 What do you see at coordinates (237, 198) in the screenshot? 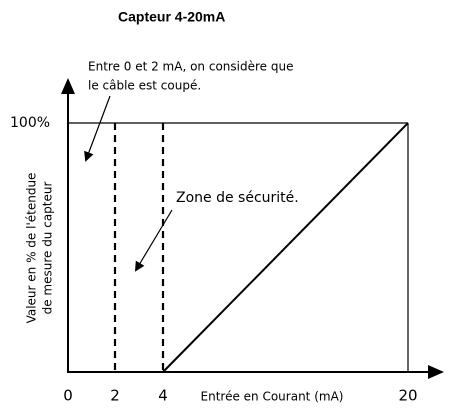
I see `annotation: Zone de sécurité.` at bounding box center [237, 198].